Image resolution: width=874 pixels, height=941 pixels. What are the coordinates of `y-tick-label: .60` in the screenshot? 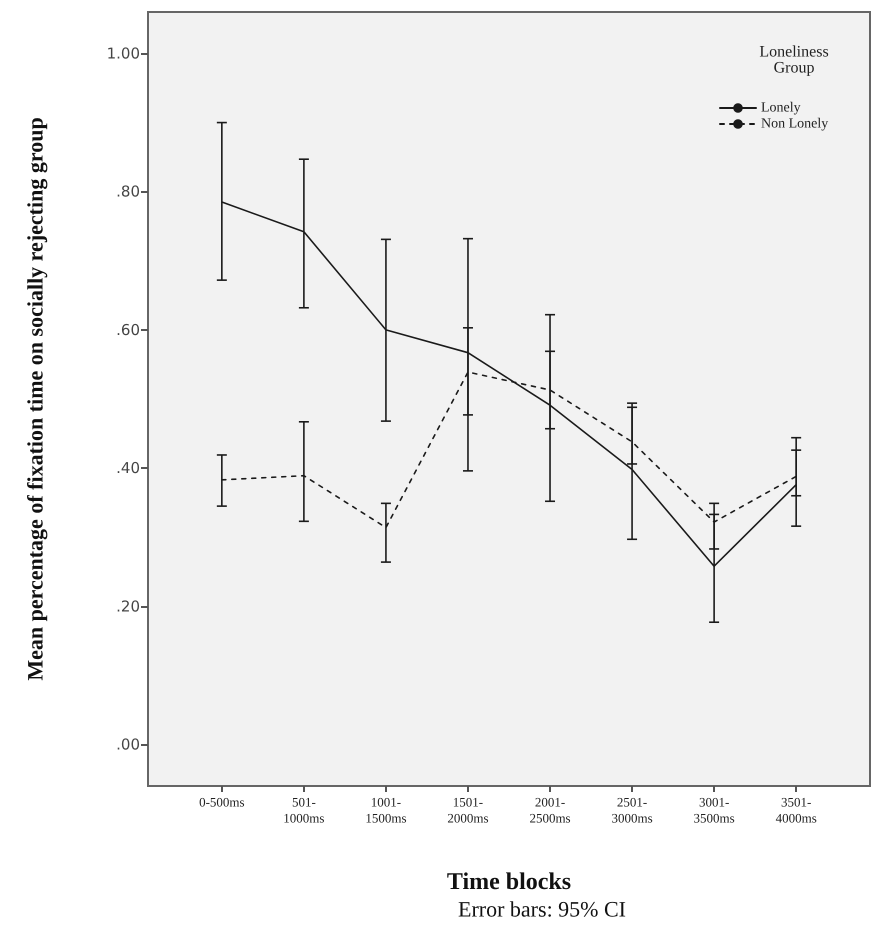 It's located at (128, 329).